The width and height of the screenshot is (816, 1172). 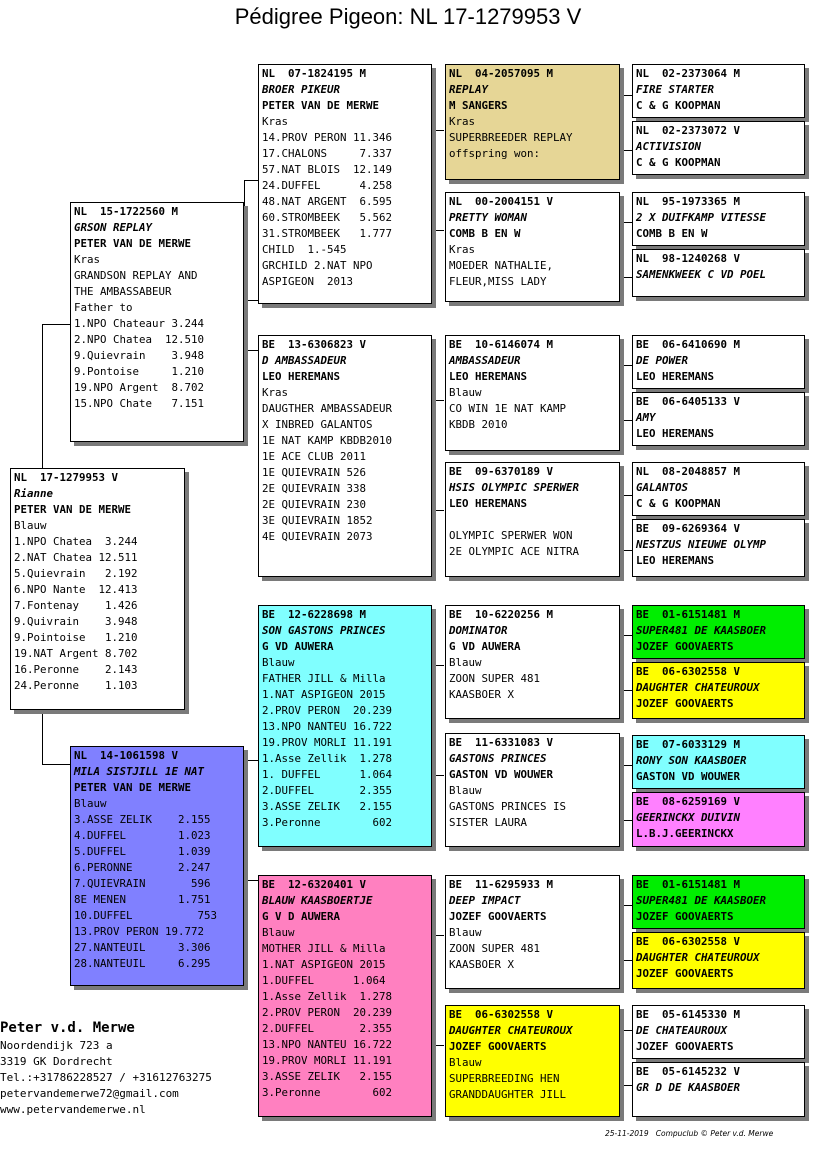 What do you see at coordinates (688, 344) in the screenshot?
I see `ring-number: BE 06-6410690 M` at bounding box center [688, 344].